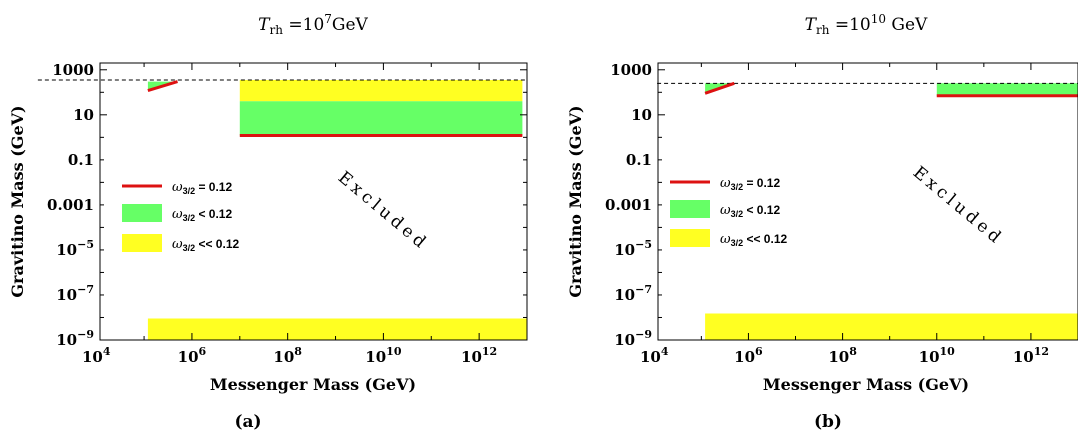  Describe the element at coordinates (75, 338) in the screenshot. I see `y-tick-label: 10⁻⁹` at that location.